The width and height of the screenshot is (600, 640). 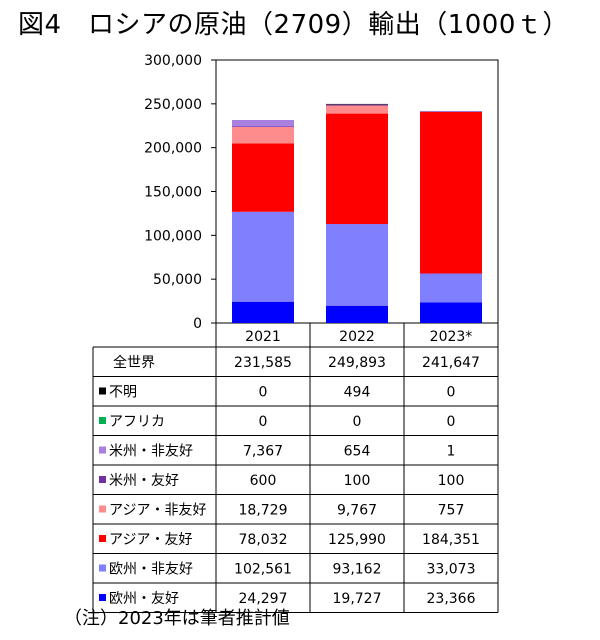 What do you see at coordinates (123, 393) in the screenshot?
I see `series-label: 不明` at bounding box center [123, 393].